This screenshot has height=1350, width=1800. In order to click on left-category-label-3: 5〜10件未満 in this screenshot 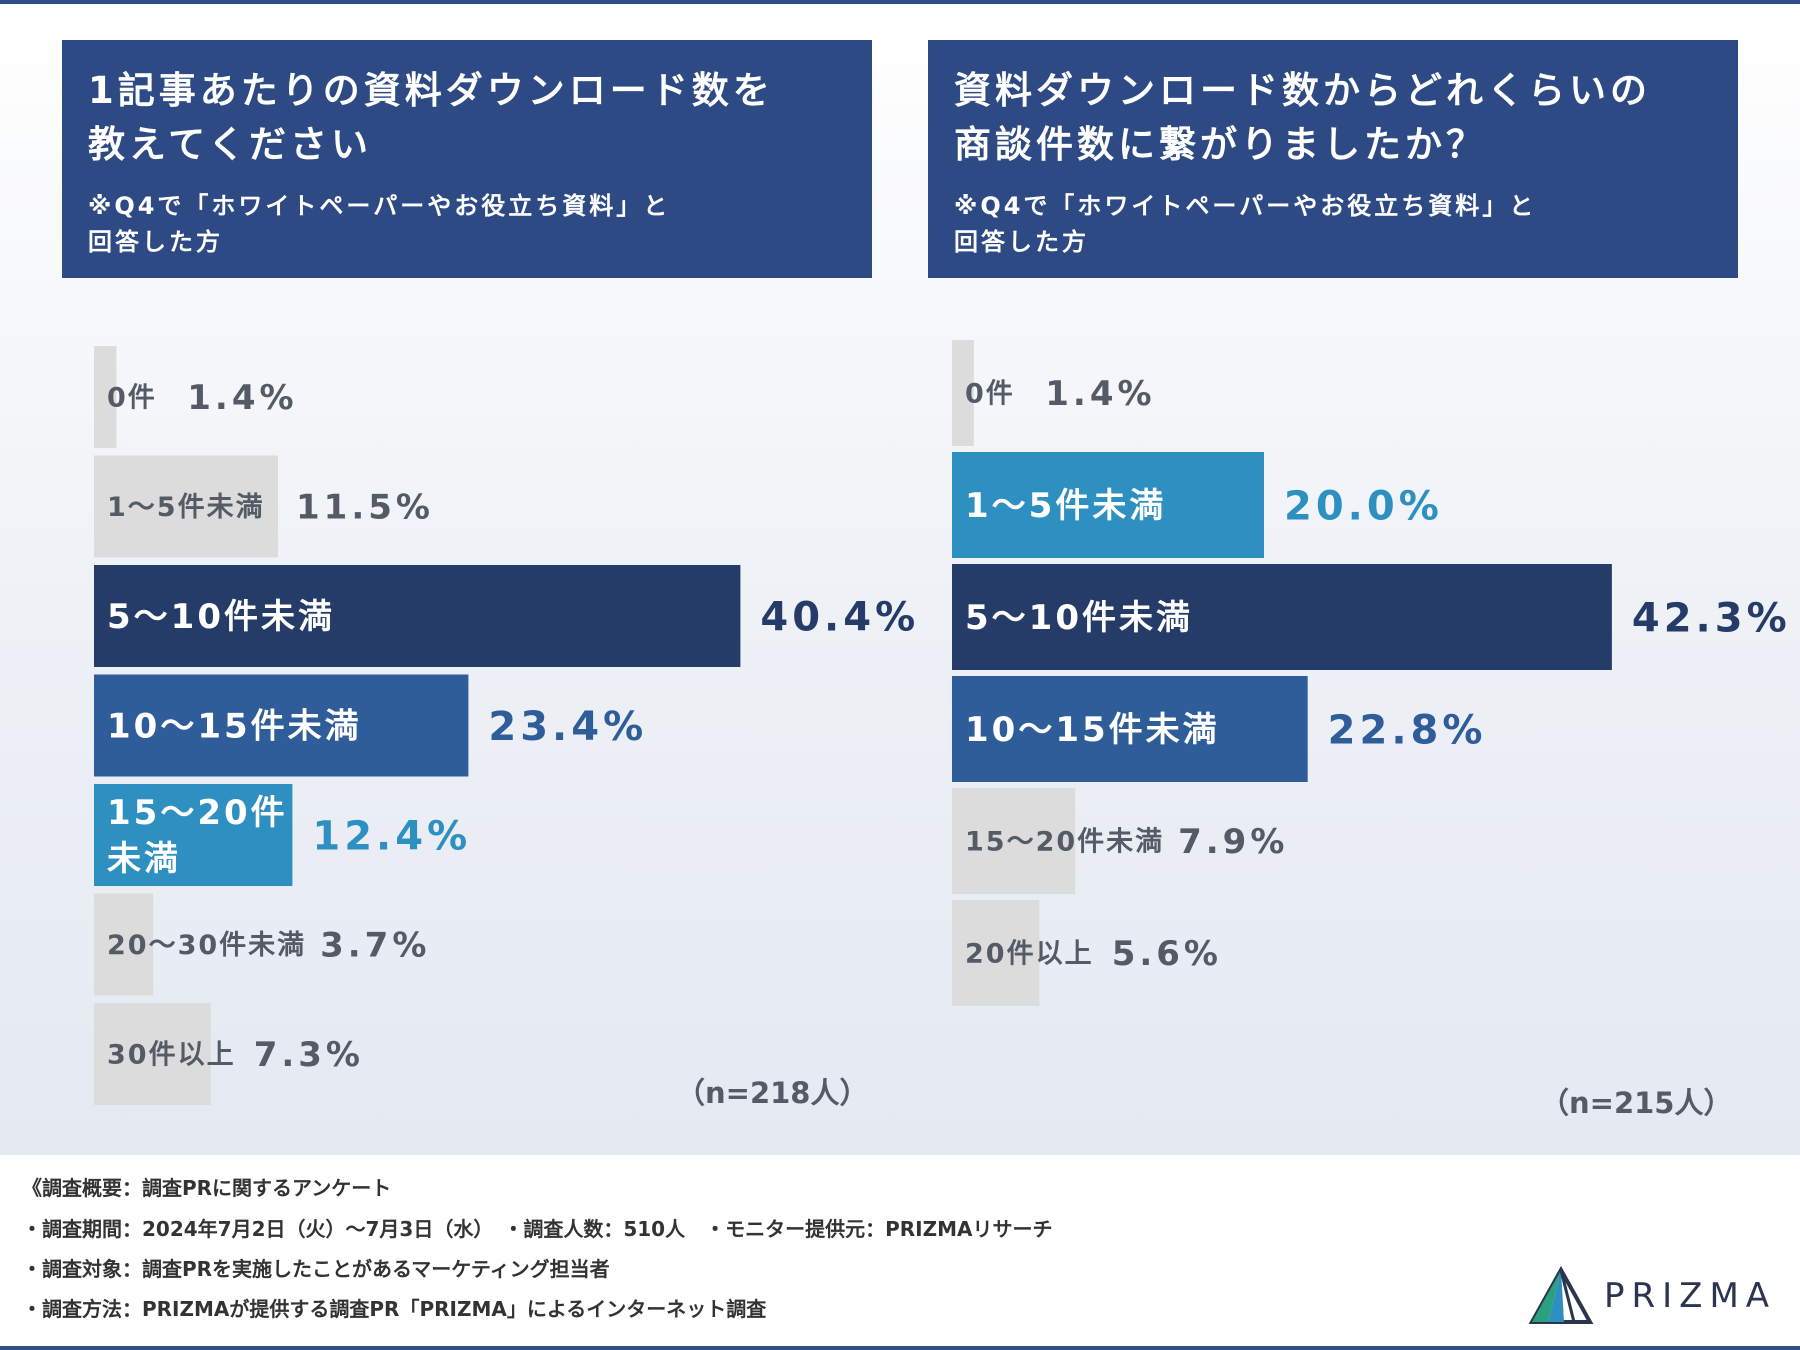, I will do `click(221, 617)`.